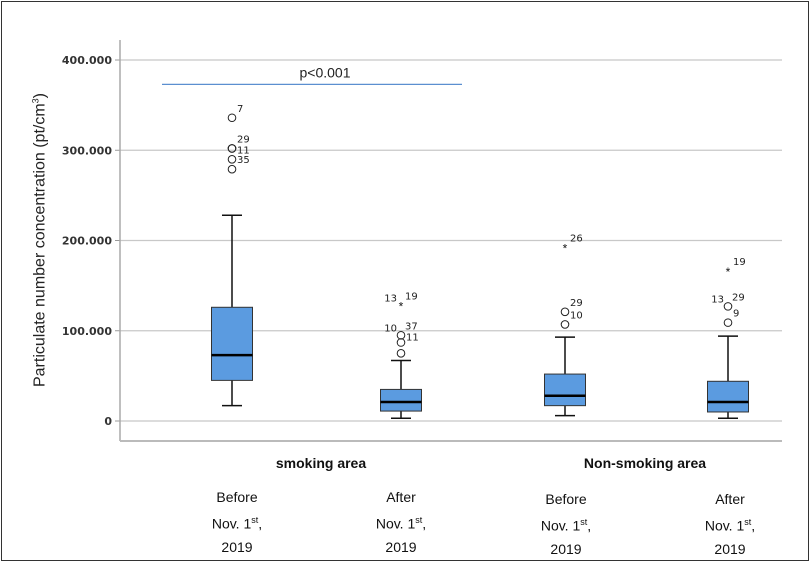 The image size is (812, 564). Describe the element at coordinates (87, 331) in the screenshot. I see `y-tick-label: 100.000` at that location.